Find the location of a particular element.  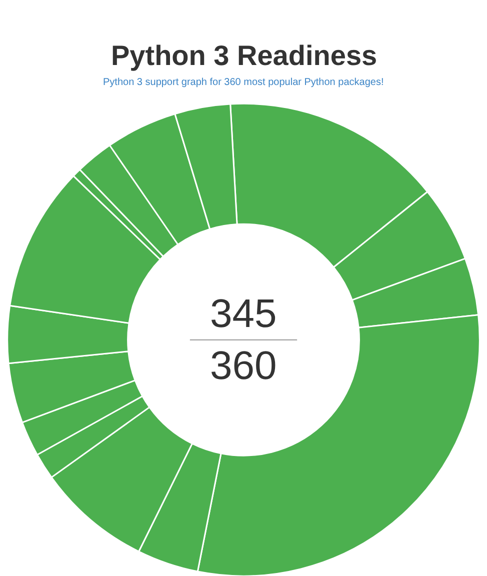

chart-subtitle: Python 3 support graph for 360 most popular Python packages! is located at coordinates (243, 82).